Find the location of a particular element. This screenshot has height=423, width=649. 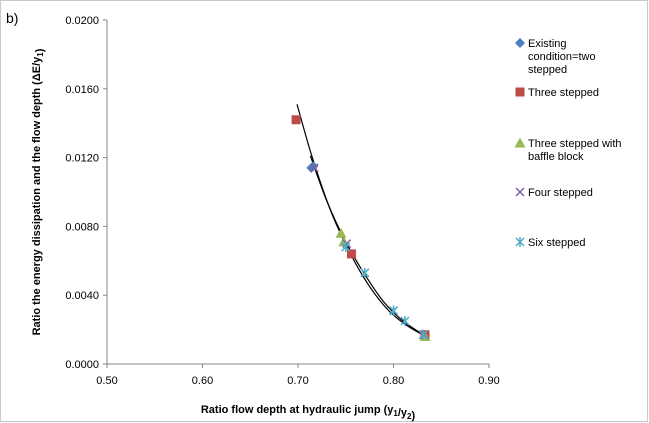

legend-label-5: Six stepped is located at coordinates (556, 243).